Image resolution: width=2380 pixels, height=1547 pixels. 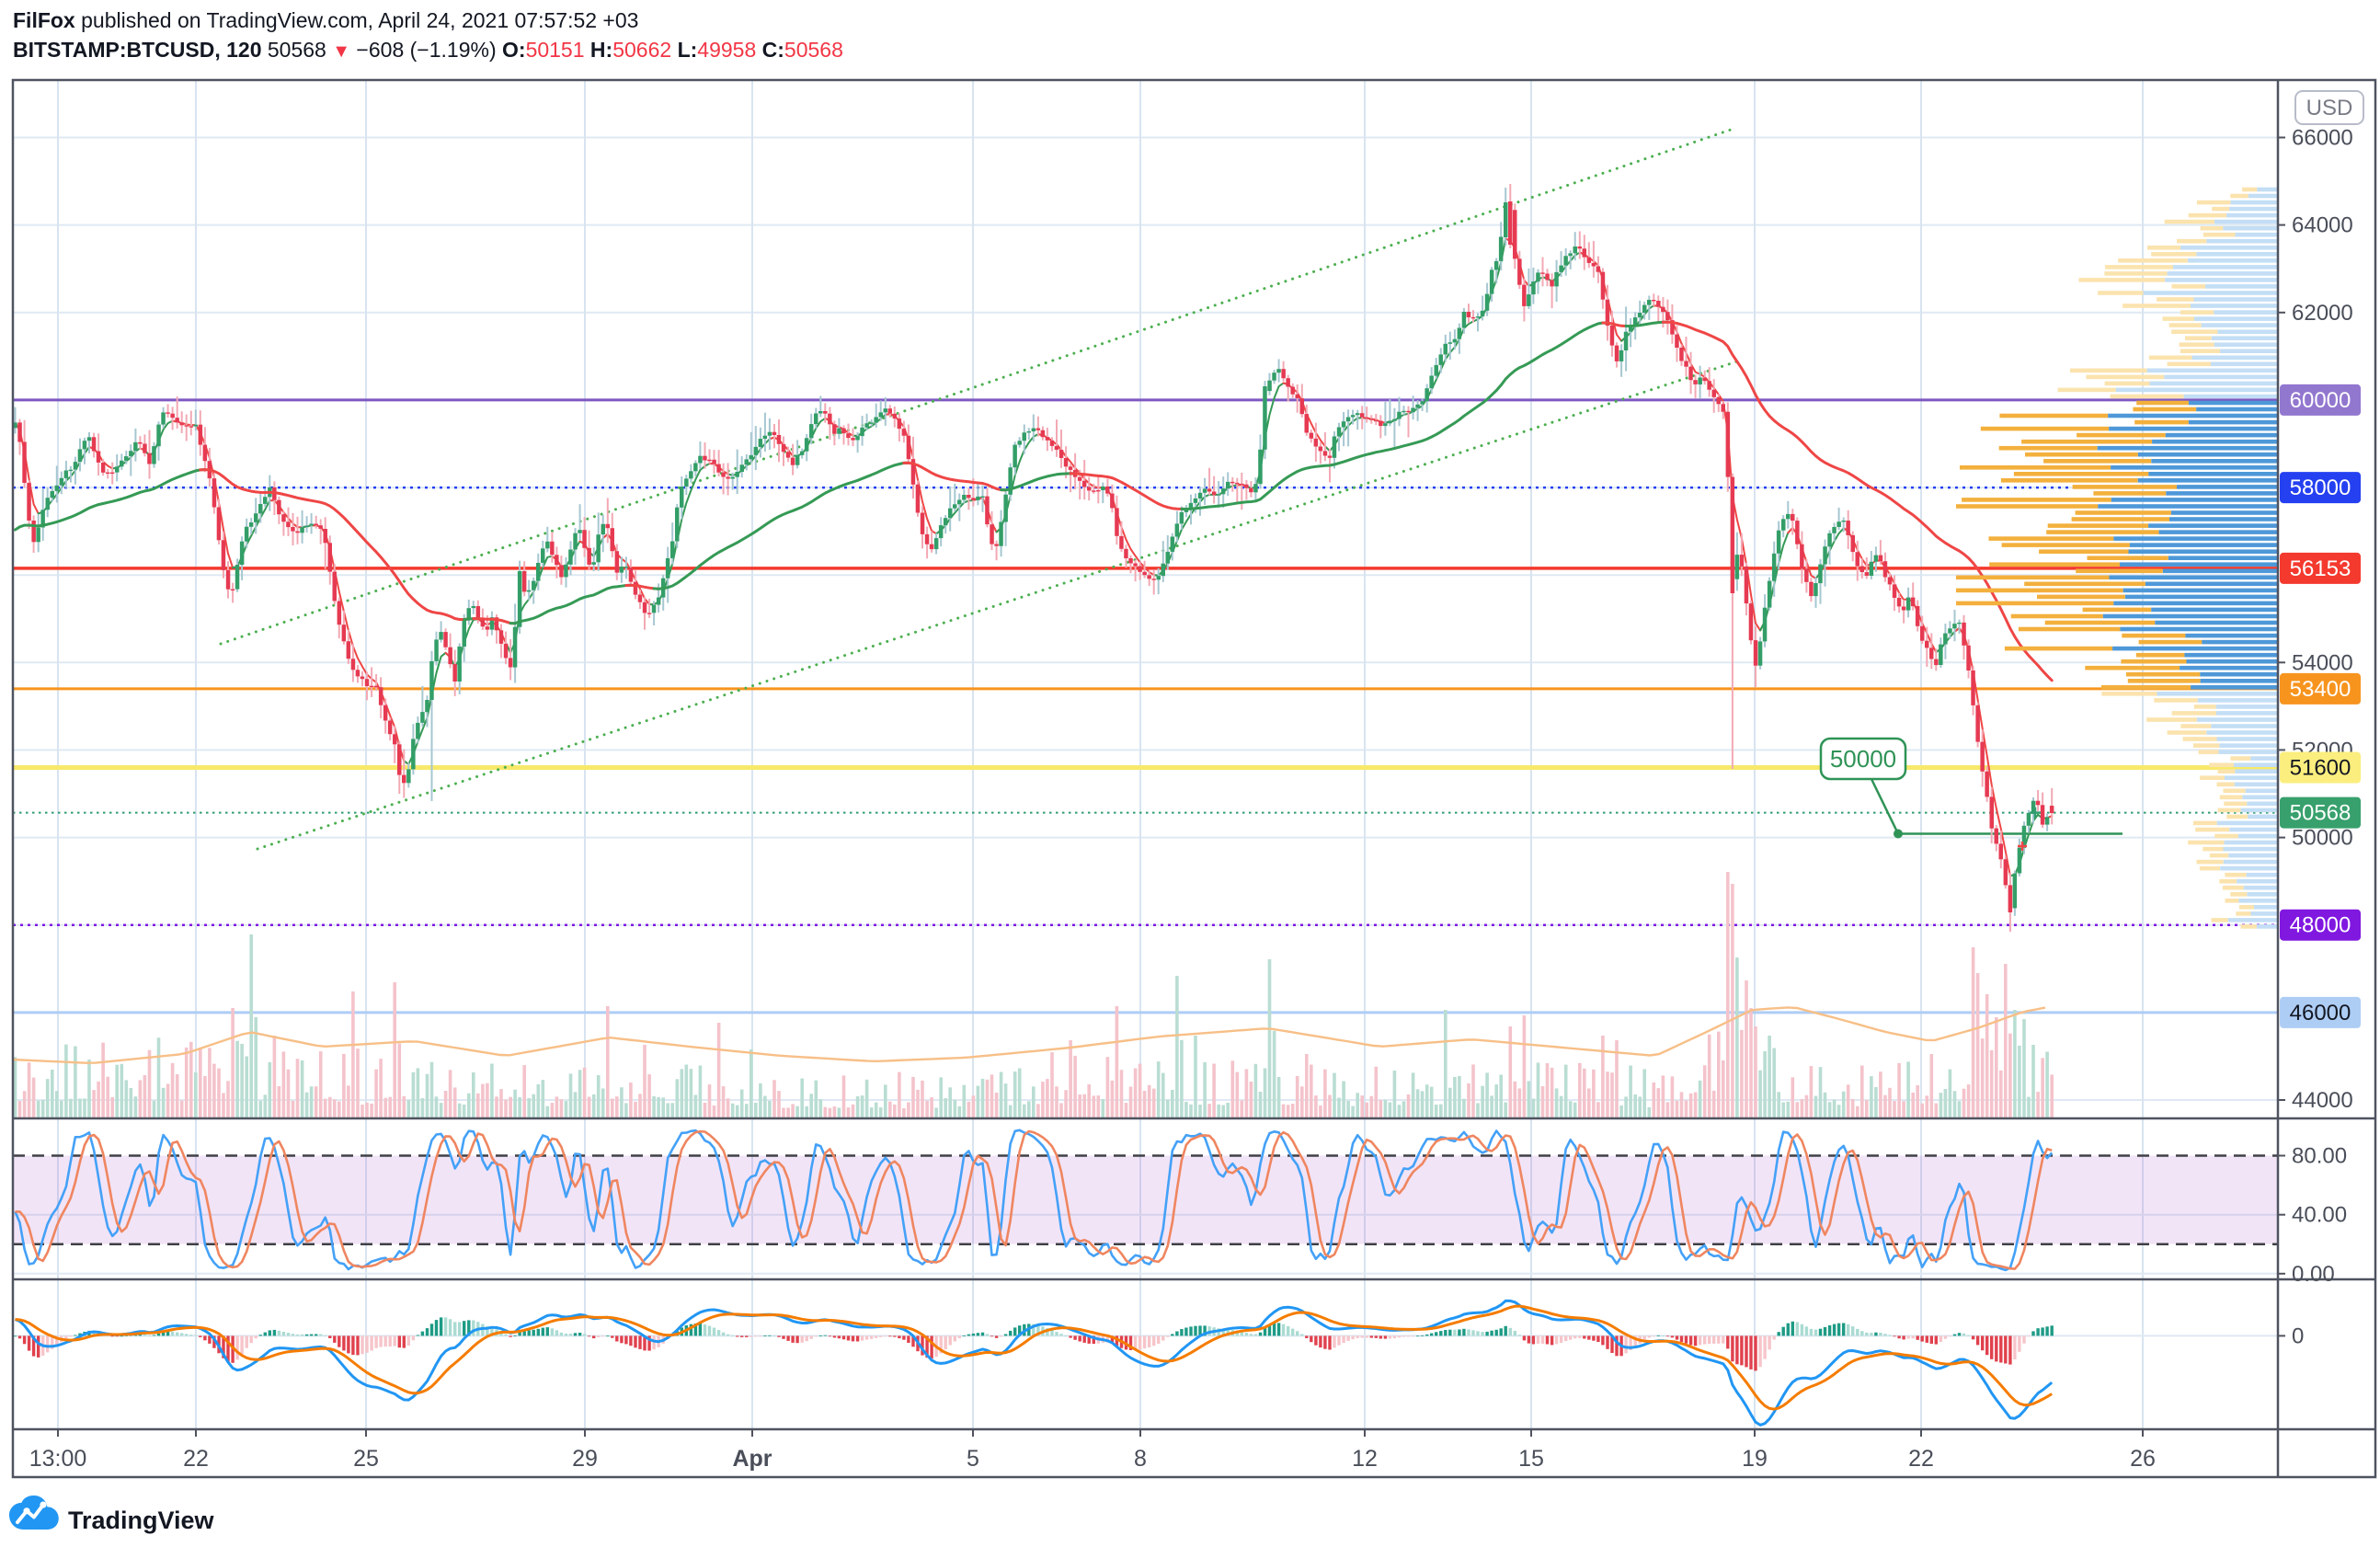 What do you see at coordinates (2313, 1274) in the screenshot?
I see `svg-text: 0.00` at bounding box center [2313, 1274].